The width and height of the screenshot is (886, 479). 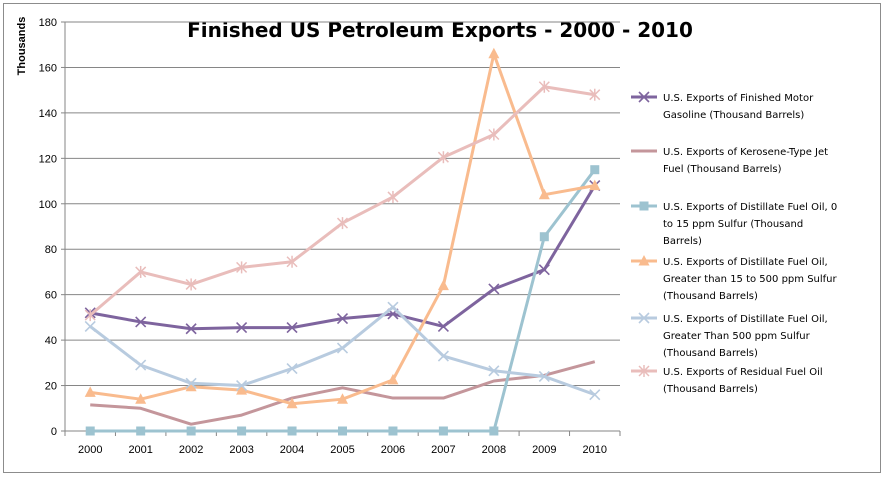 I want to click on x-tick-label: 2010, so click(x=595, y=450).